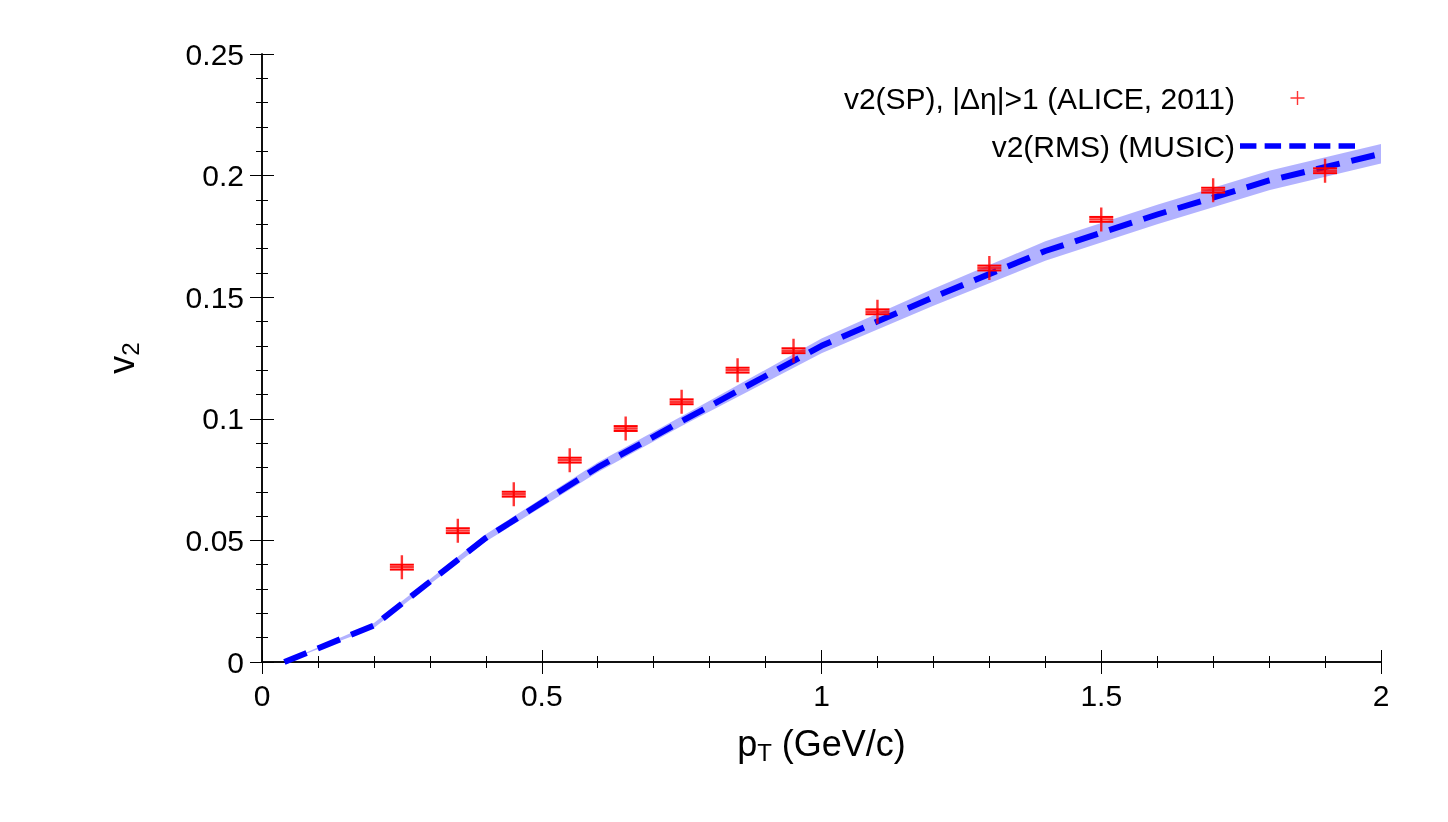 This screenshot has height=822, width=1448. What do you see at coordinates (223, 176) in the screenshot?
I see `y-tick-label: 0.2` at bounding box center [223, 176].